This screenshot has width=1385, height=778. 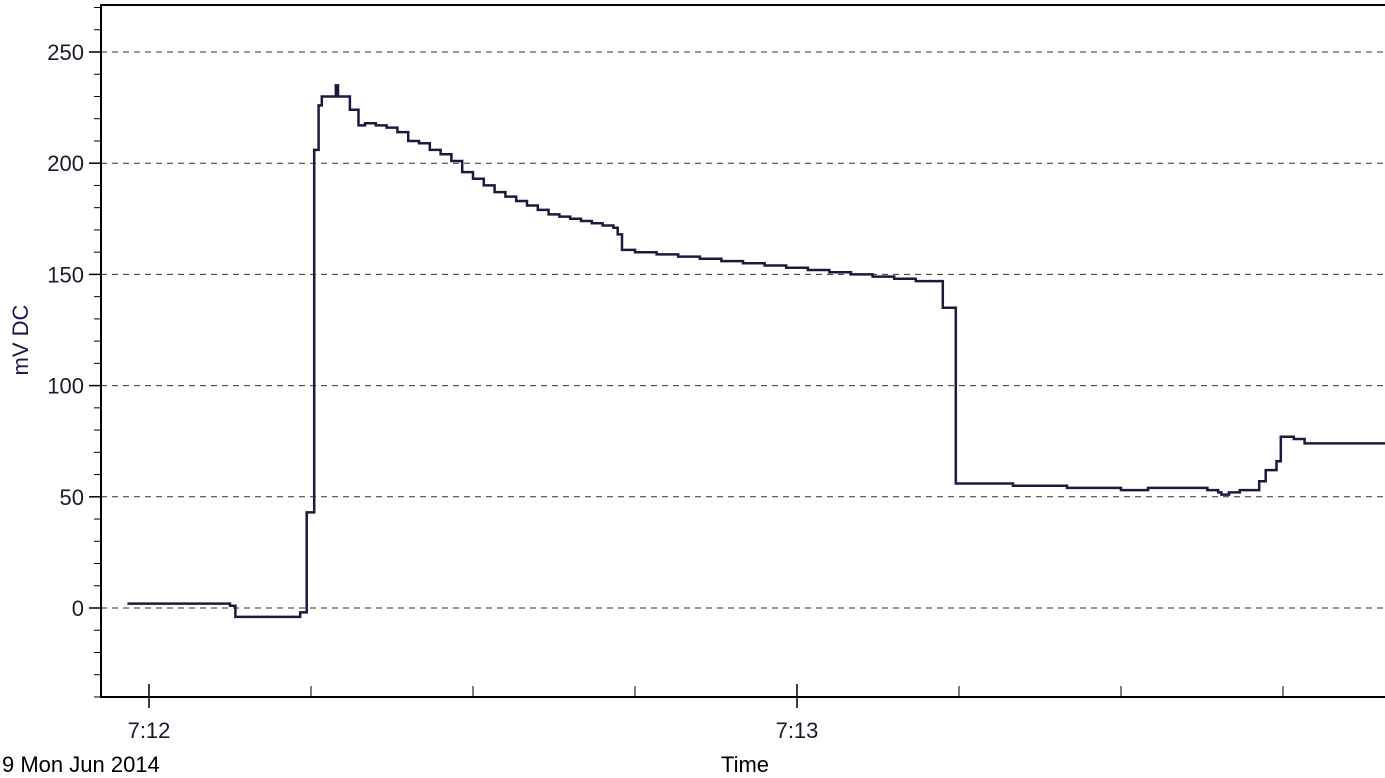 What do you see at coordinates (72, 497) in the screenshot?
I see `y-tick-label: 50` at bounding box center [72, 497].